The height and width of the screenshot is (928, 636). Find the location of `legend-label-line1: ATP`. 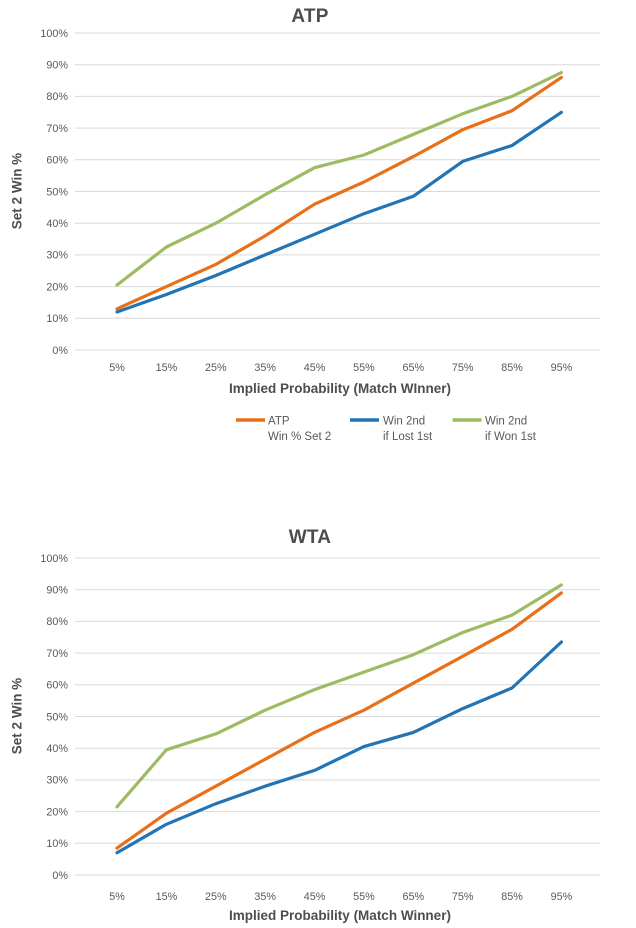

legend-label-line1: ATP is located at coordinates (279, 422).